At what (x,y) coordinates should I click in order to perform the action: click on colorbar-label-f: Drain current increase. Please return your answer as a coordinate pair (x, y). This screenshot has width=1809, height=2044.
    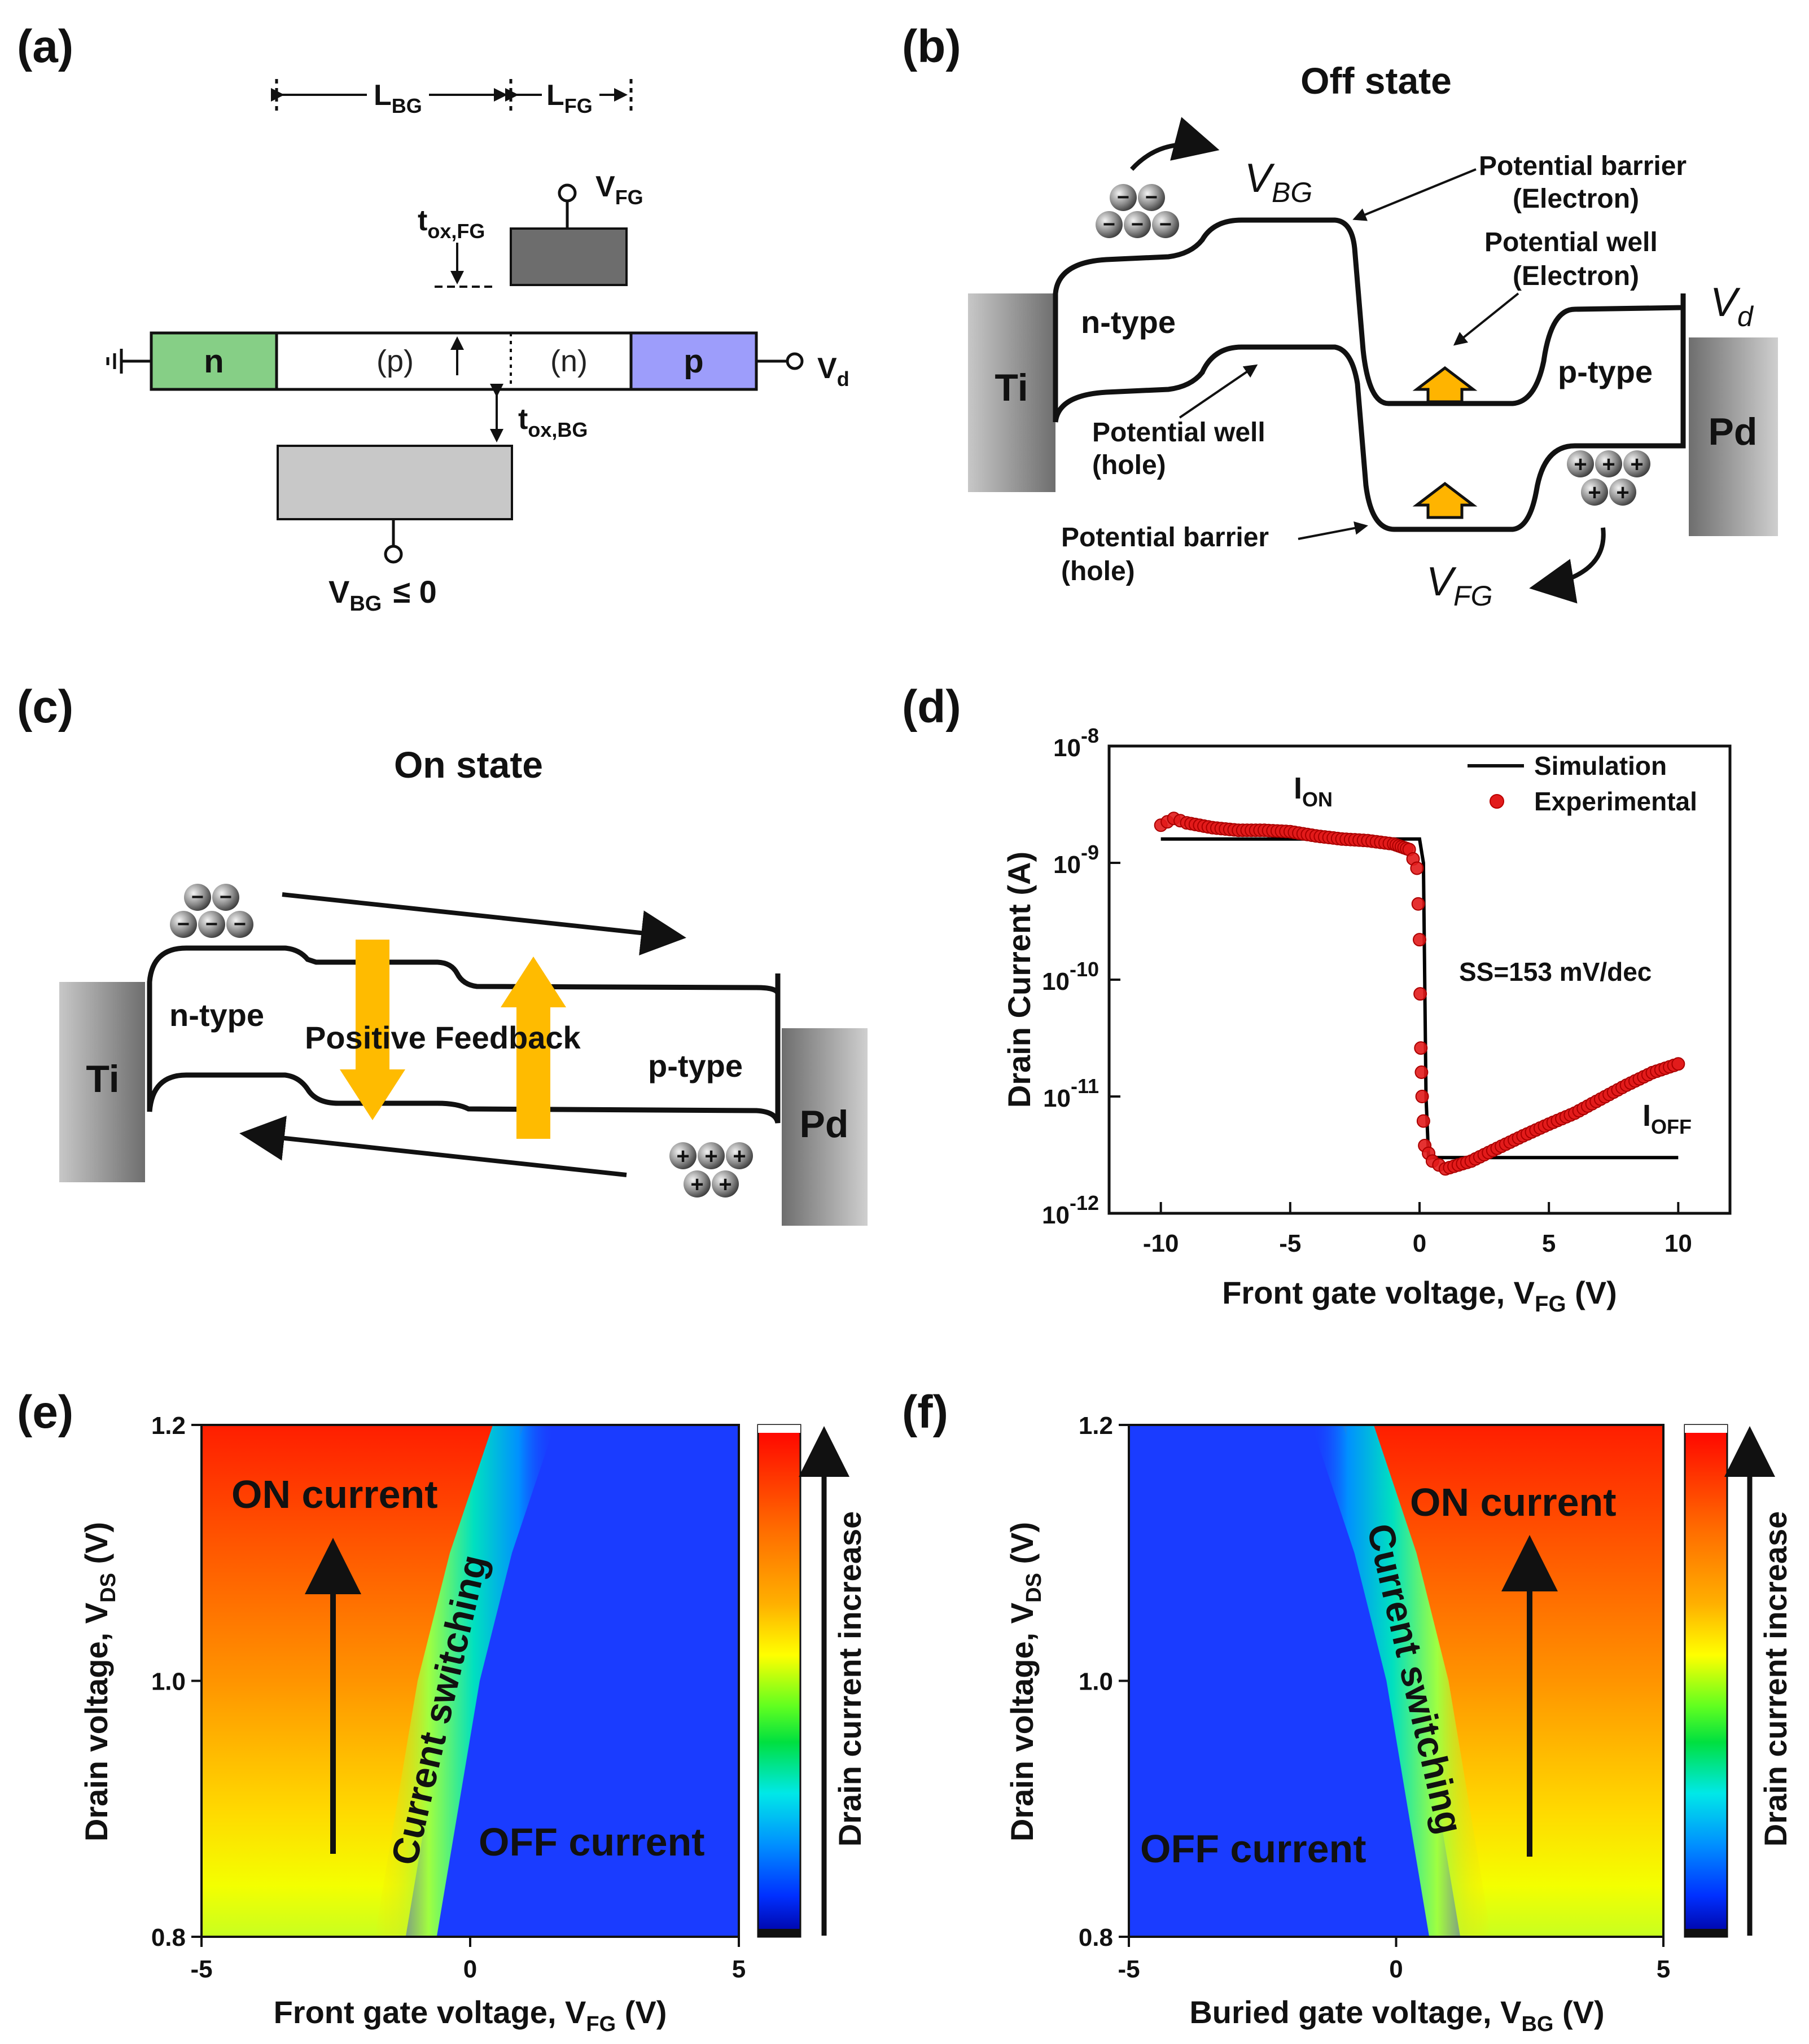
    Looking at the image, I should click on (1775, 1678).